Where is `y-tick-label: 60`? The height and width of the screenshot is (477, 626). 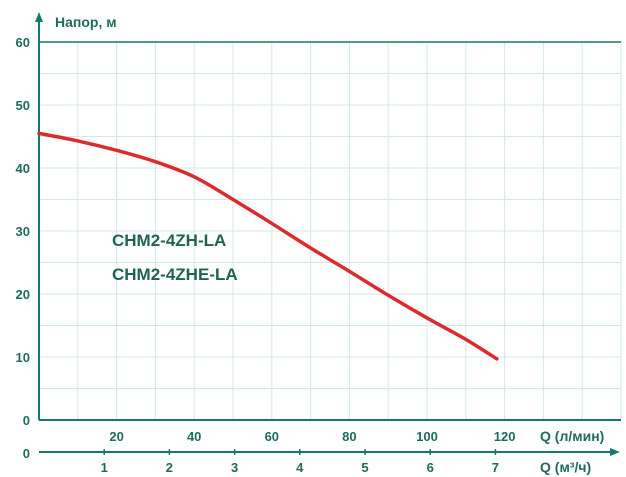
y-tick-label: 60 is located at coordinates (23, 42).